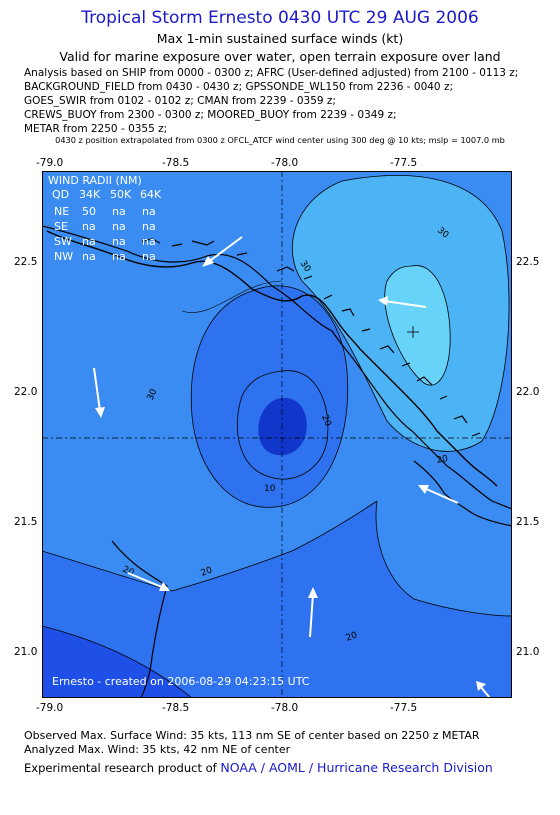  What do you see at coordinates (61, 226) in the screenshot?
I see `wind-radii-cell: SE` at bounding box center [61, 226].